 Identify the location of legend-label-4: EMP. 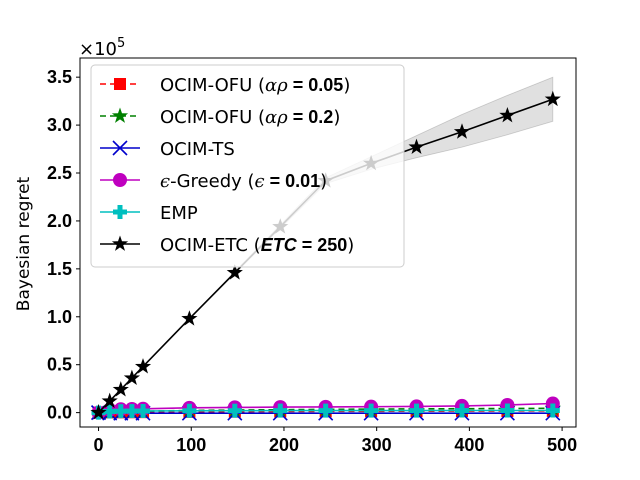
(179, 213).